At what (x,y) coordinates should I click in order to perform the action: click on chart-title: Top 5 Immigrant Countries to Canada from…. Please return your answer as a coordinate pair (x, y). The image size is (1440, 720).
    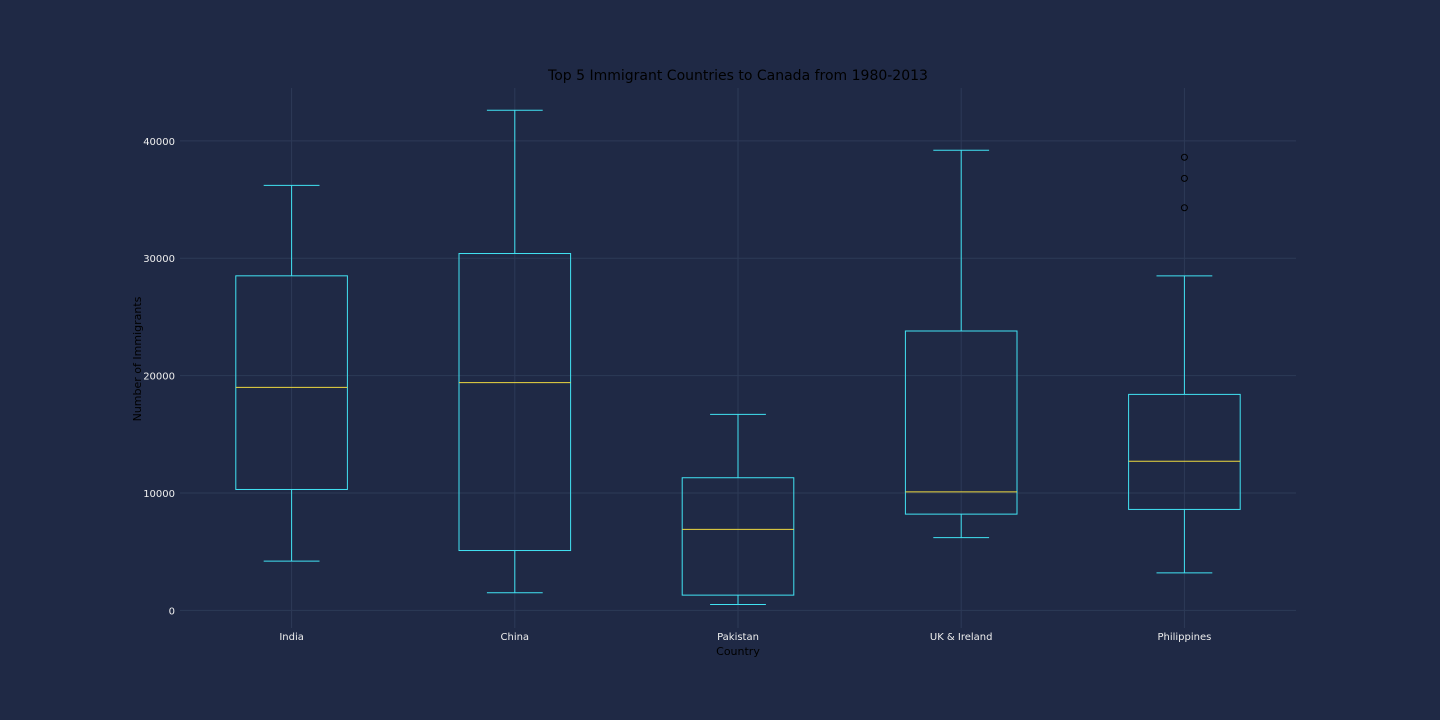
    Looking at the image, I should click on (737, 76).